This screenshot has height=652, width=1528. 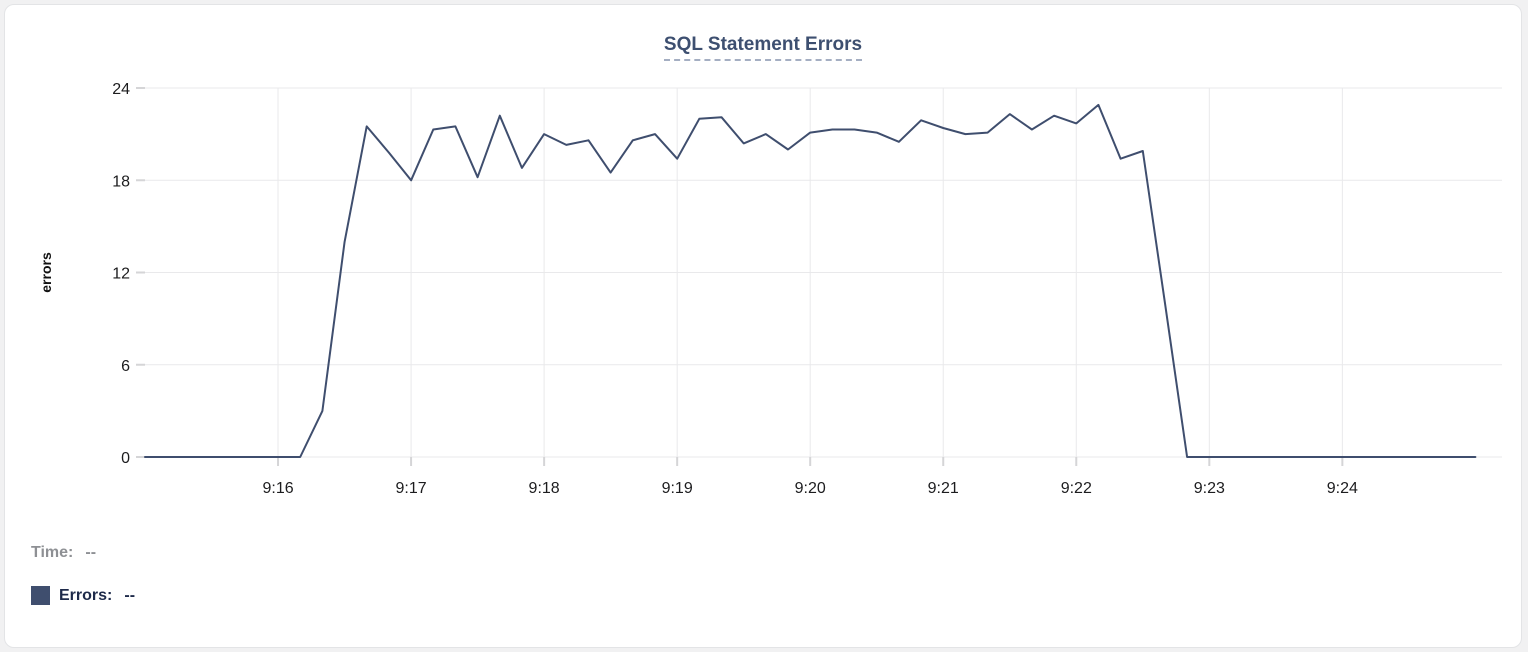 I want to click on x-tick-label: 9:16, so click(x=277, y=488).